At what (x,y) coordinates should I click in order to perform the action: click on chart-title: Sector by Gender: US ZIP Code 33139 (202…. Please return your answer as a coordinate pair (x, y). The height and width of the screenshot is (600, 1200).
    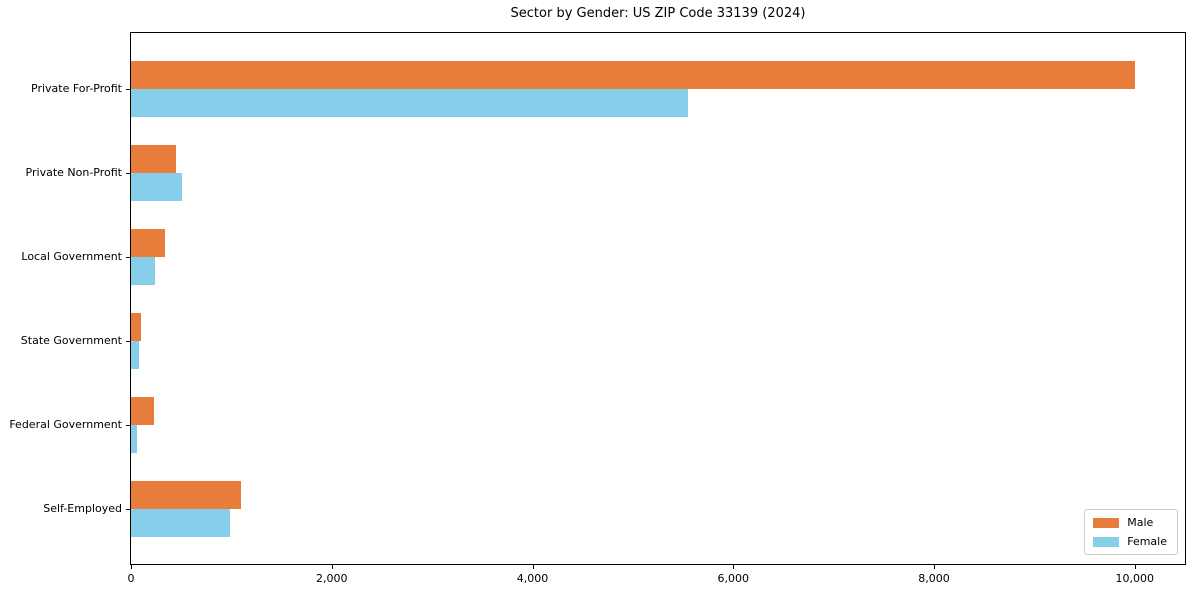
    Looking at the image, I should click on (658, 13).